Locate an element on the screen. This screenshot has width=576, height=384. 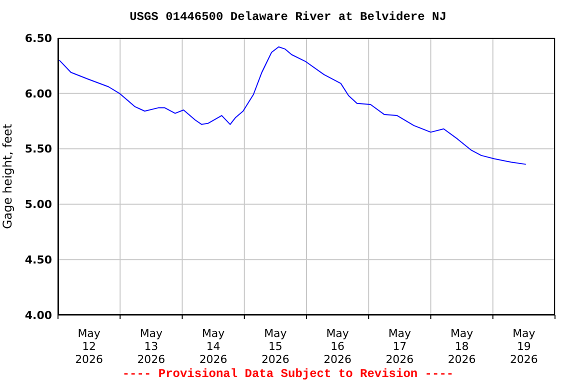
y-tick-label: 4.50 is located at coordinates (38, 260).